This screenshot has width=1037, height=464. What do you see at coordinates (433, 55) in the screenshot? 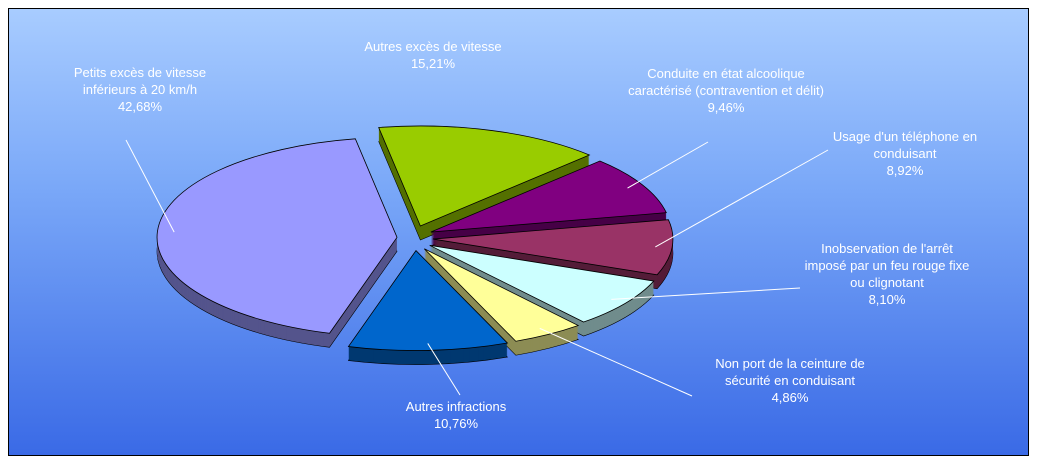
I see `slice-label: Autres excès de vitesse 15,21%` at bounding box center [433, 55].